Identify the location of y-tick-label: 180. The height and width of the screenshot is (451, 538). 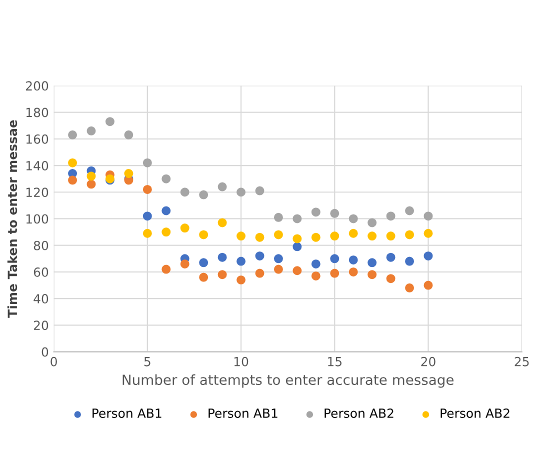
(37, 113).